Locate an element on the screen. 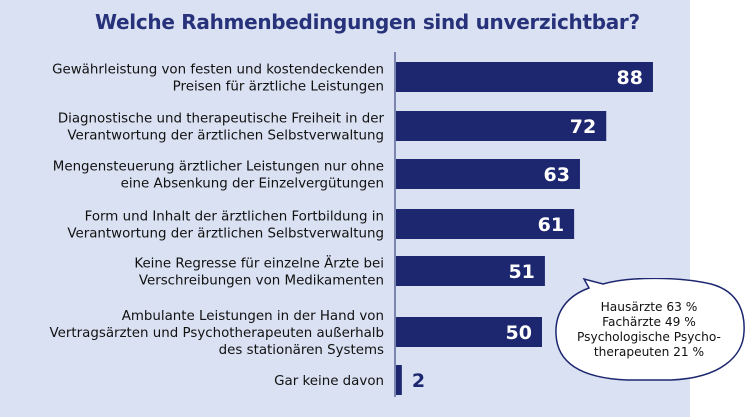  callout-shape is located at coordinates (650, 329).